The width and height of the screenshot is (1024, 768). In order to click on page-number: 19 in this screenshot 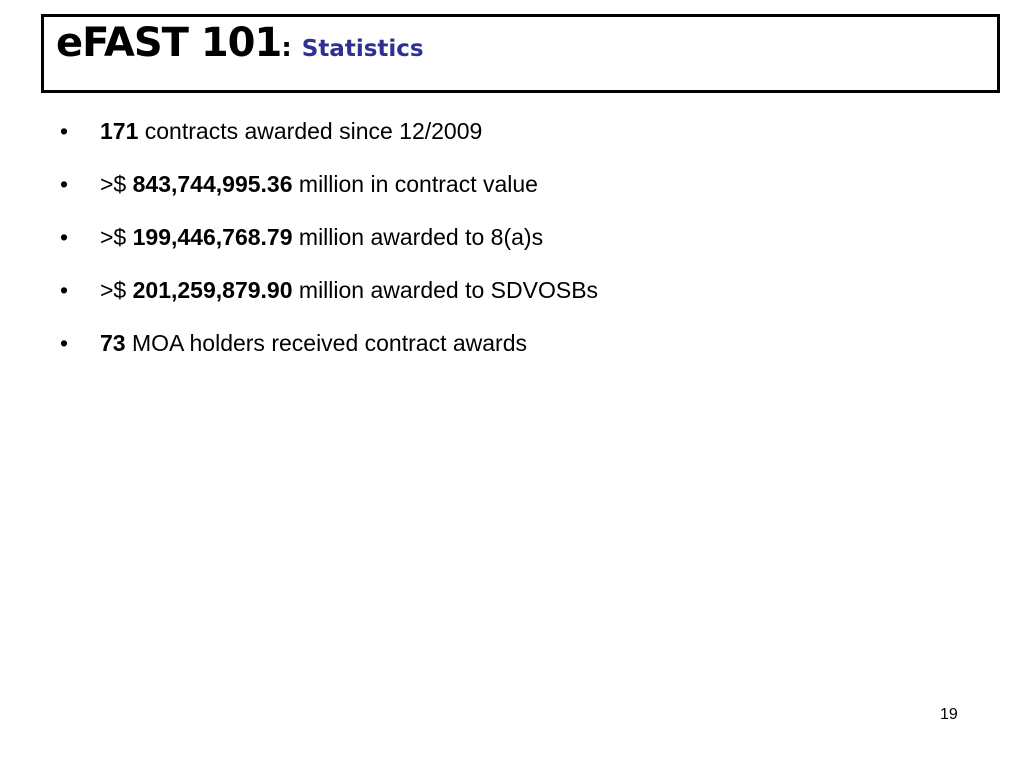, I will do `click(949, 714)`.